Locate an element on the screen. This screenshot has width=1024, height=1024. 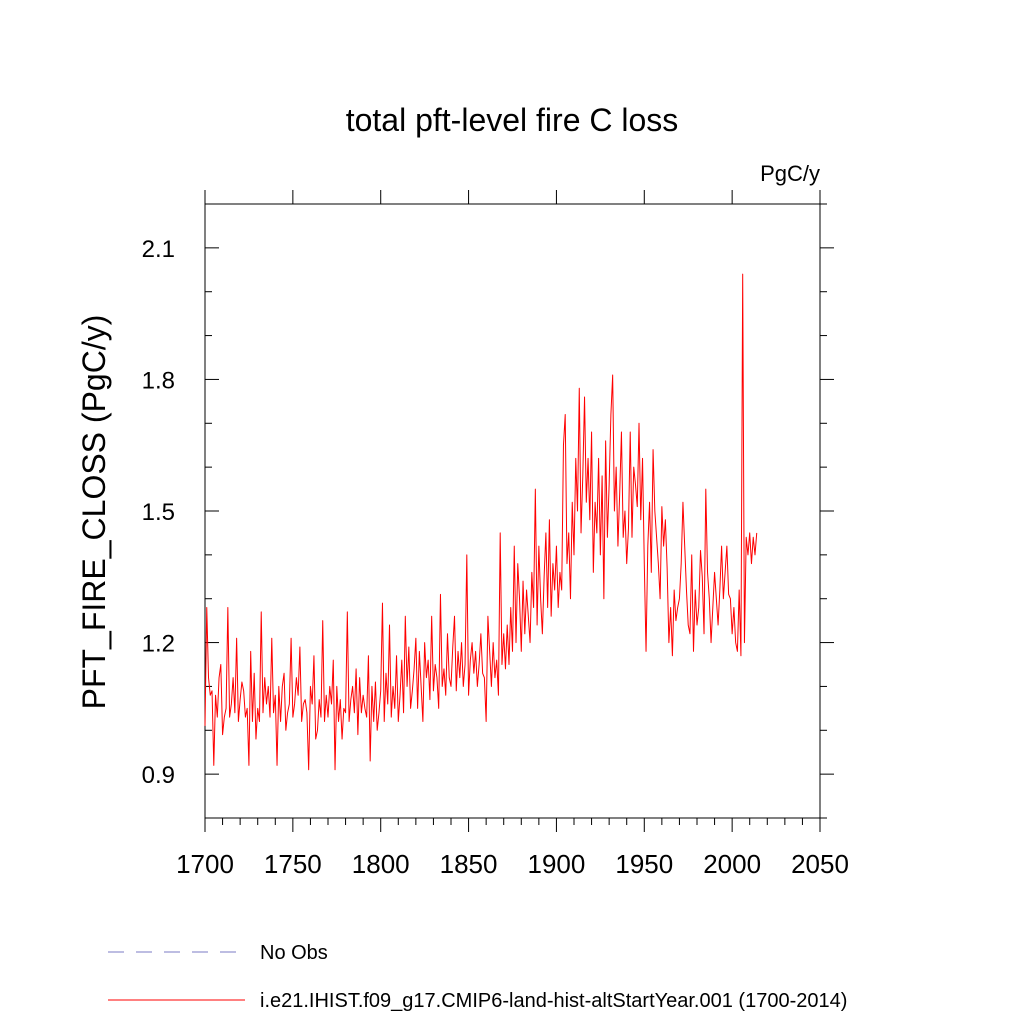
chart-title: total pft-level fire C loss is located at coordinates (512, 120).